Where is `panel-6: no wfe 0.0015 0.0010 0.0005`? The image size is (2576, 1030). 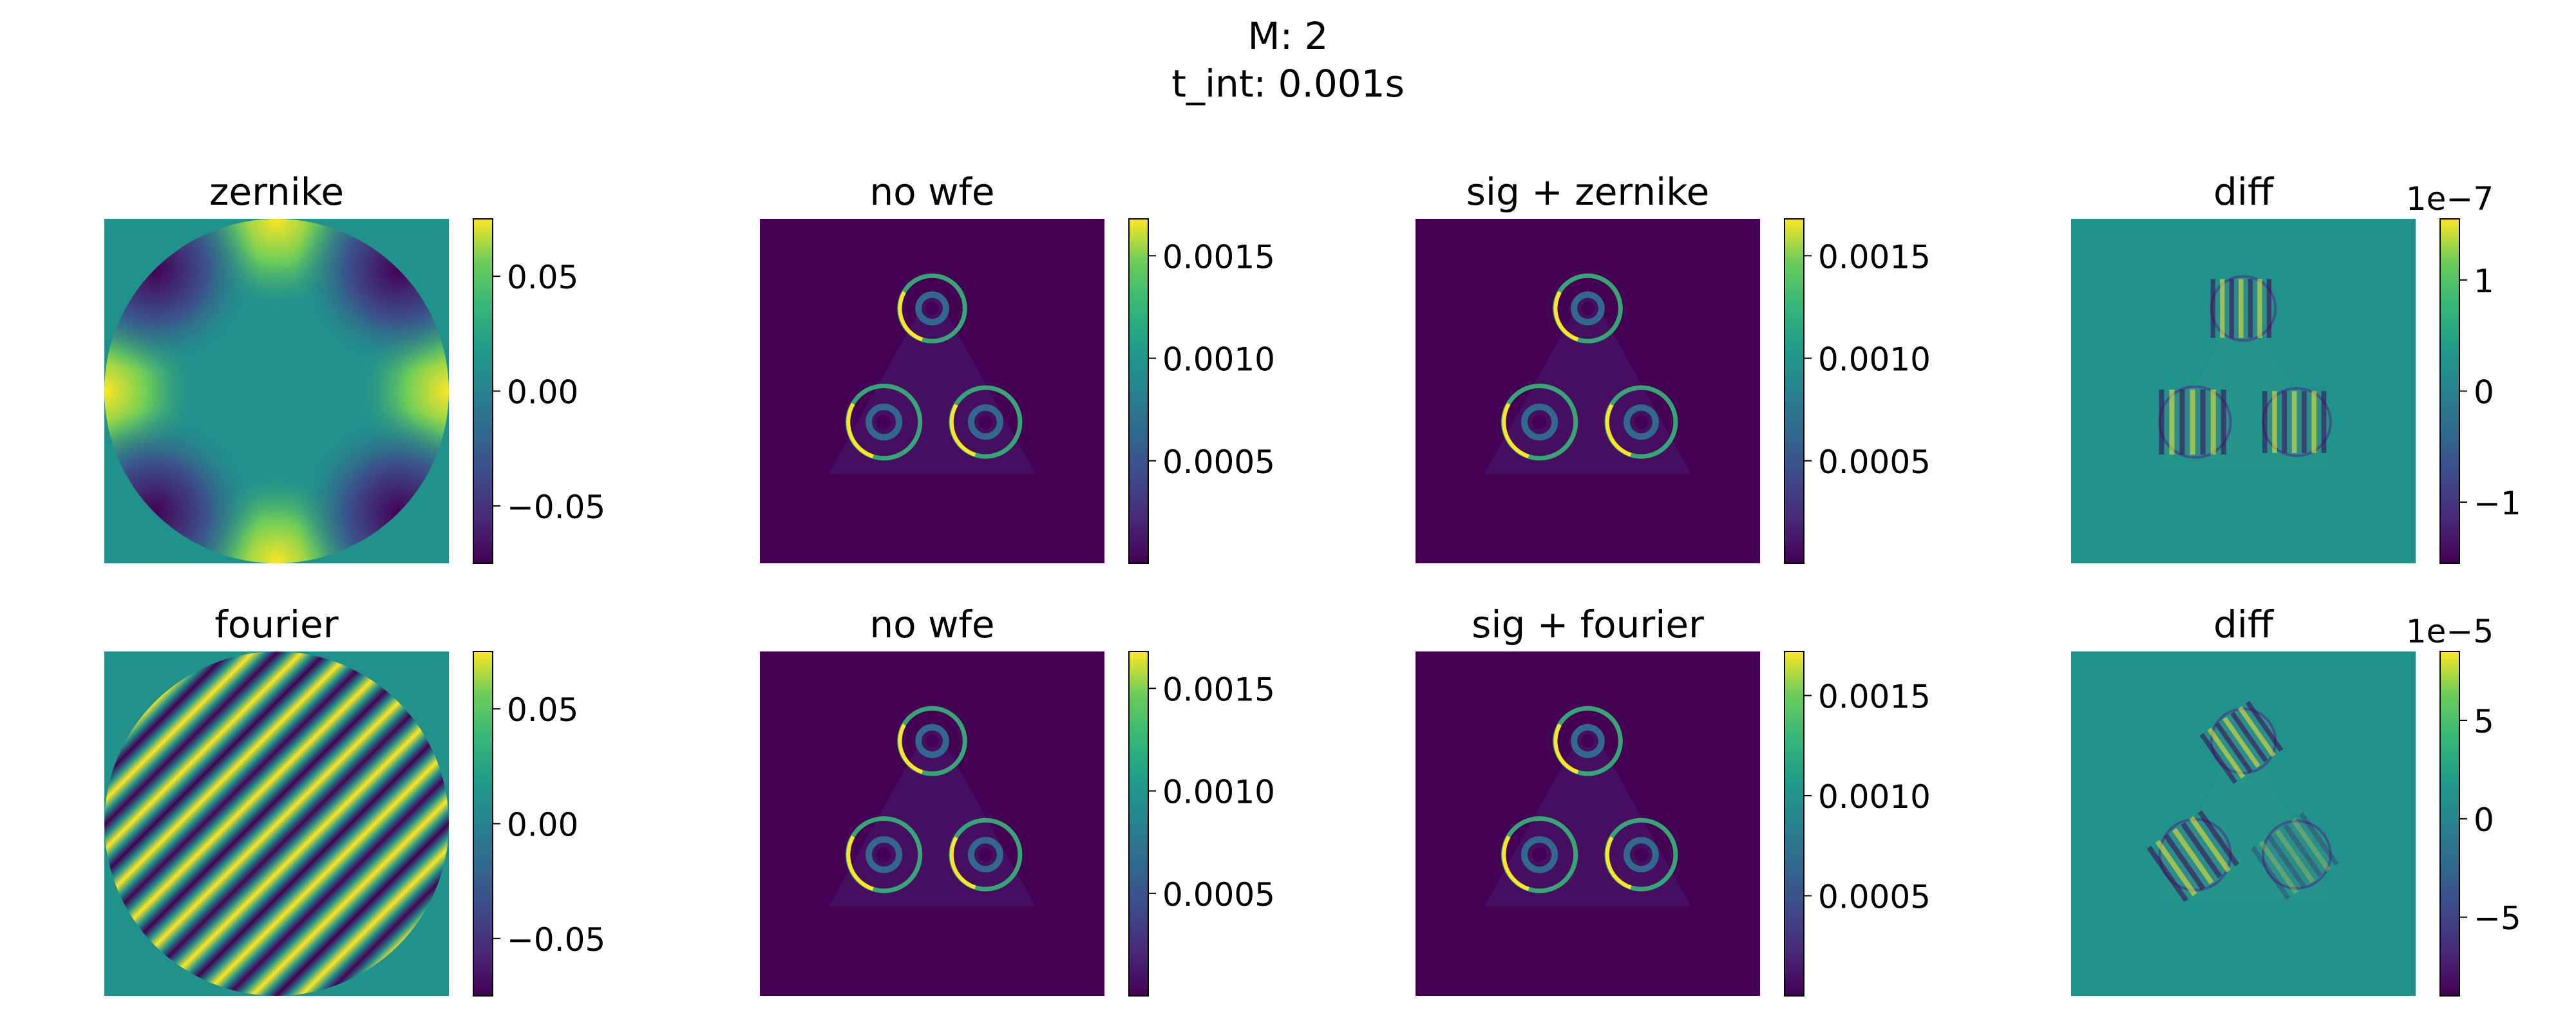 panel-6: no wfe 0.0015 0.0010 0.0005 is located at coordinates (1017, 800).